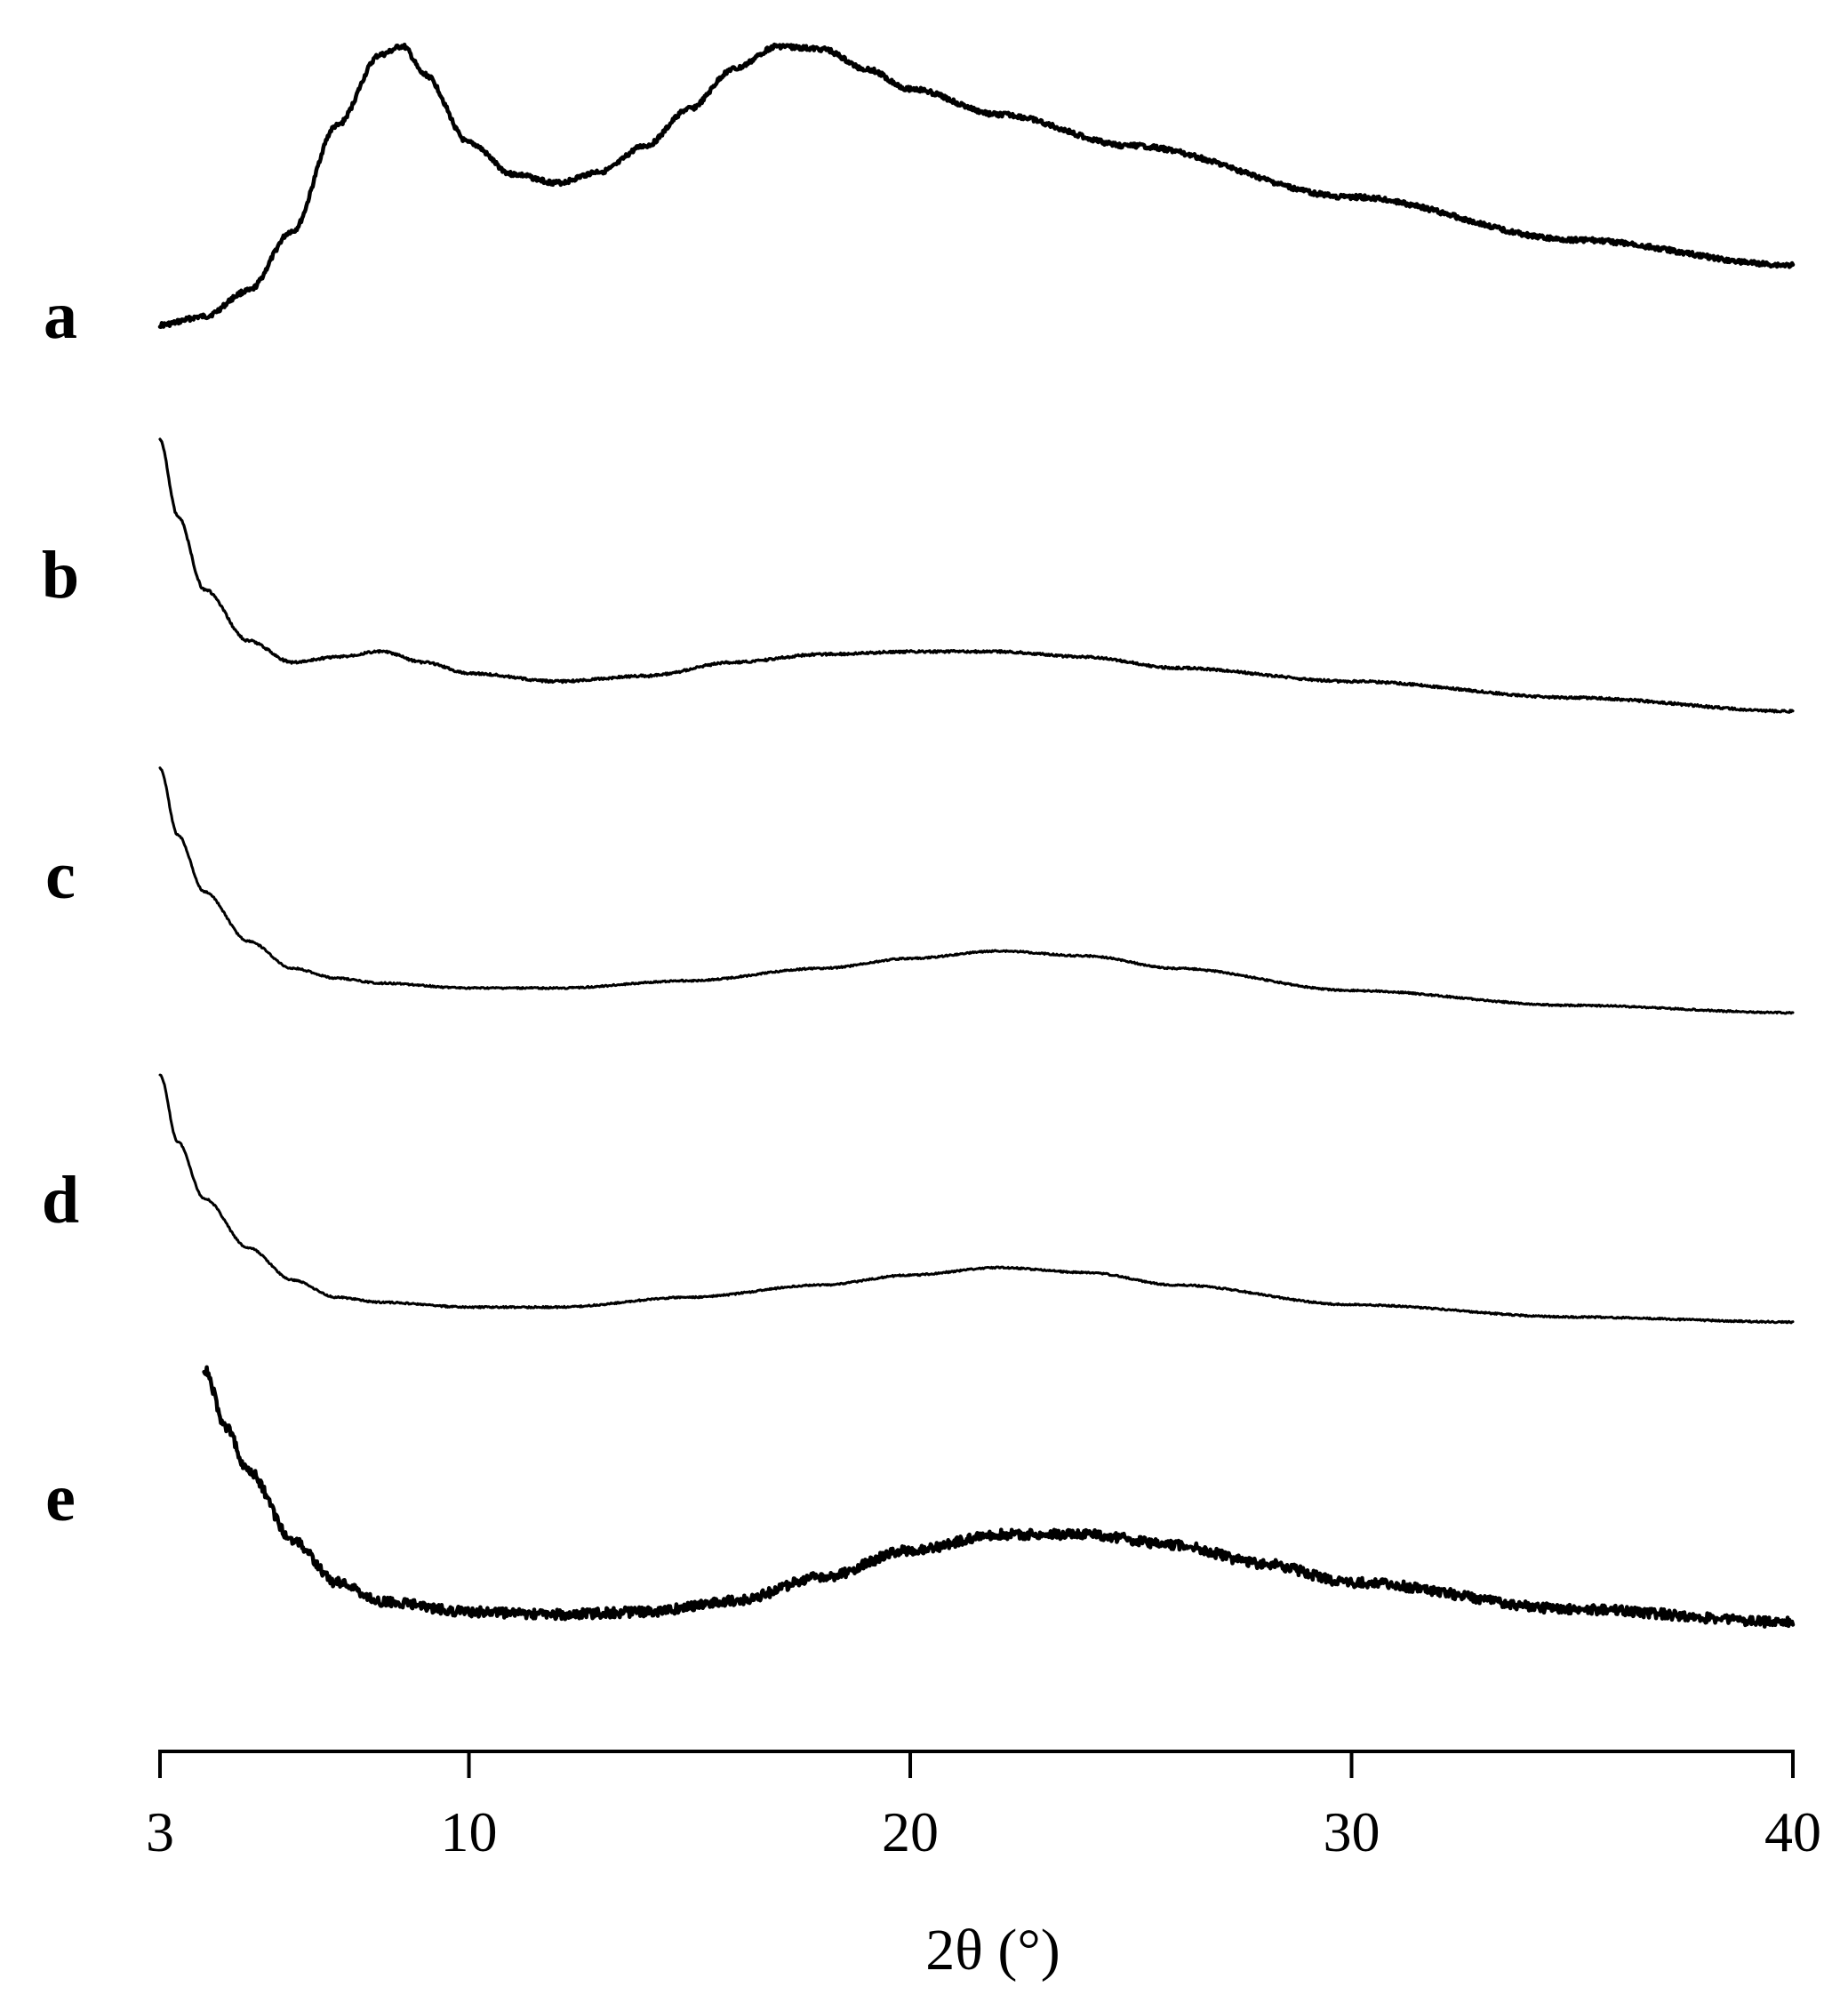 The image size is (1848, 1995). Describe the element at coordinates (976, 1199) in the screenshot. I see `trace-d-line` at that location.